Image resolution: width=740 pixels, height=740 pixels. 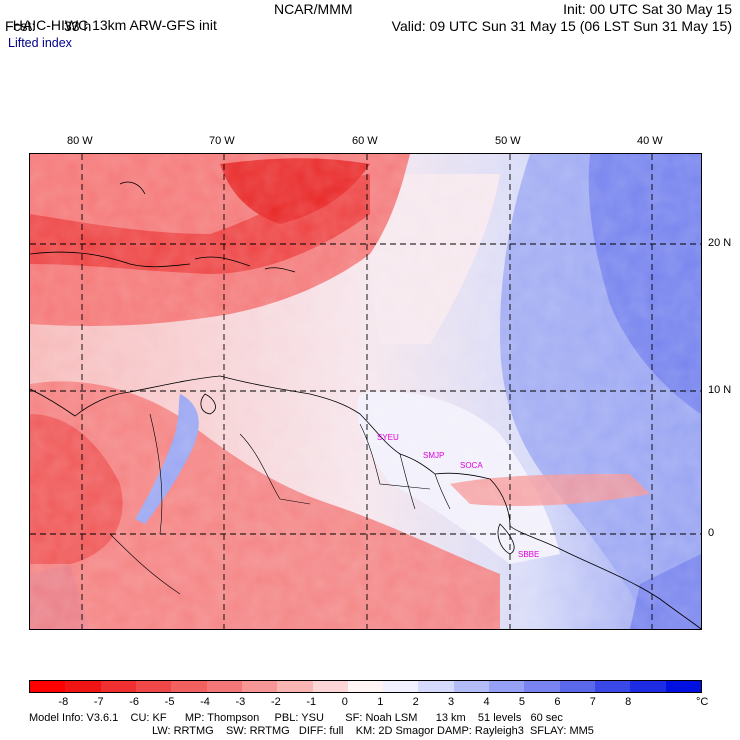 What do you see at coordinates (380, 702) in the screenshot?
I see `colorbar-tick-label: 1` at bounding box center [380, 702].